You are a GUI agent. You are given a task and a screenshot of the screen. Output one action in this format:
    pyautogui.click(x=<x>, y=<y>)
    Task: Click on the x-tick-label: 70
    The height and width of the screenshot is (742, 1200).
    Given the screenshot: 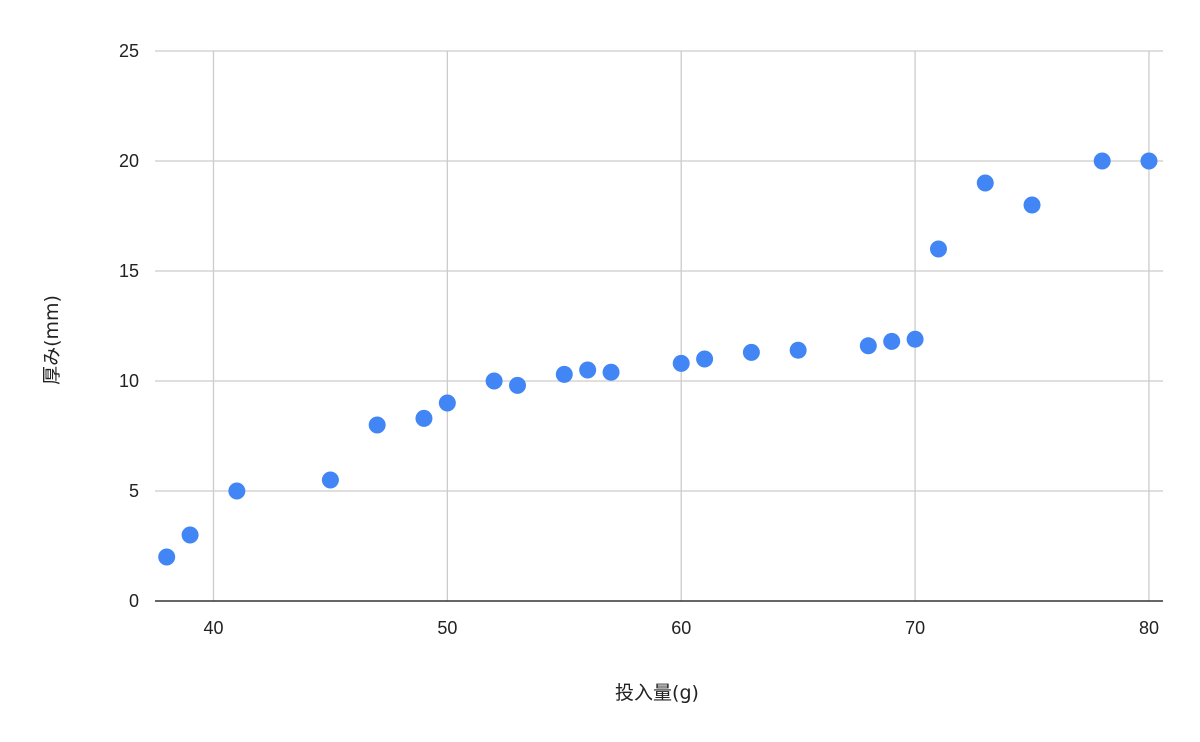 What is the action you would take?
    pyautogui.click(x=915, y=628)
    